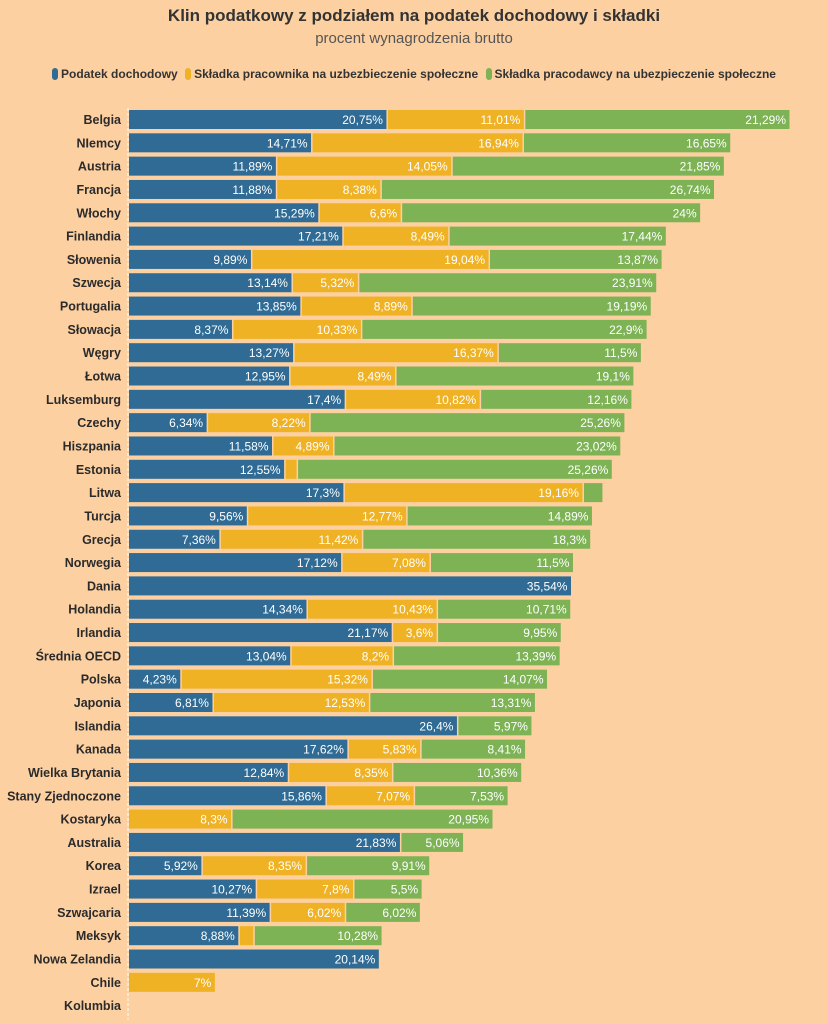  I want to click on data-label: 11,39%, so click(246, 913).